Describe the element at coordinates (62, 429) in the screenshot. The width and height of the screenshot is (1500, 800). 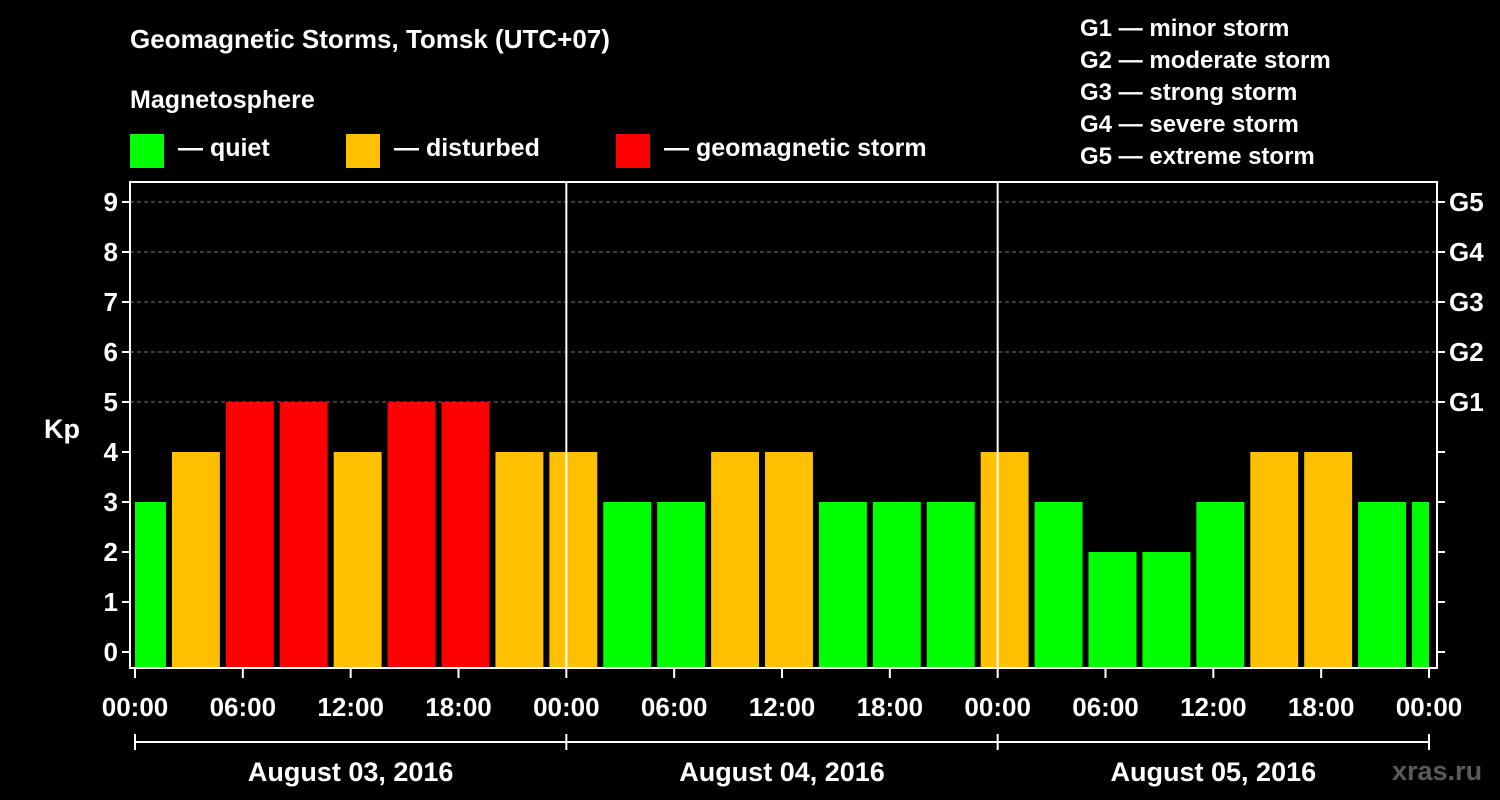
I see `y-axis-label: Kp` at that location.